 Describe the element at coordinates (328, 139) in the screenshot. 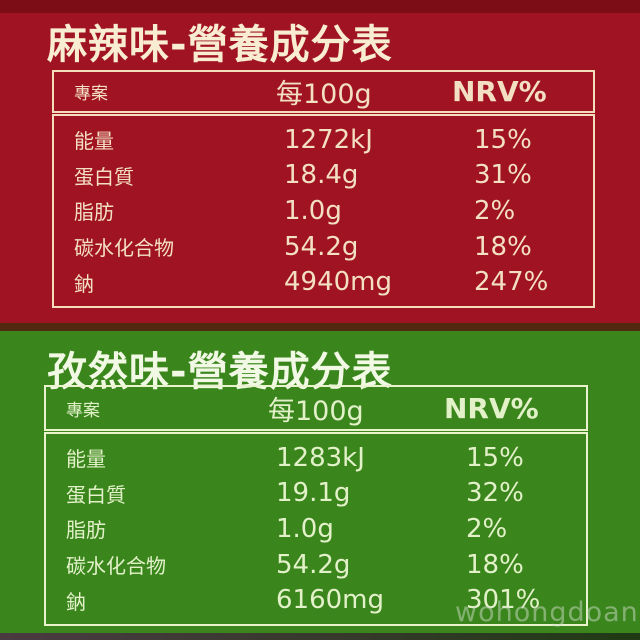

I see `row-value: 1272kJ` at that location.